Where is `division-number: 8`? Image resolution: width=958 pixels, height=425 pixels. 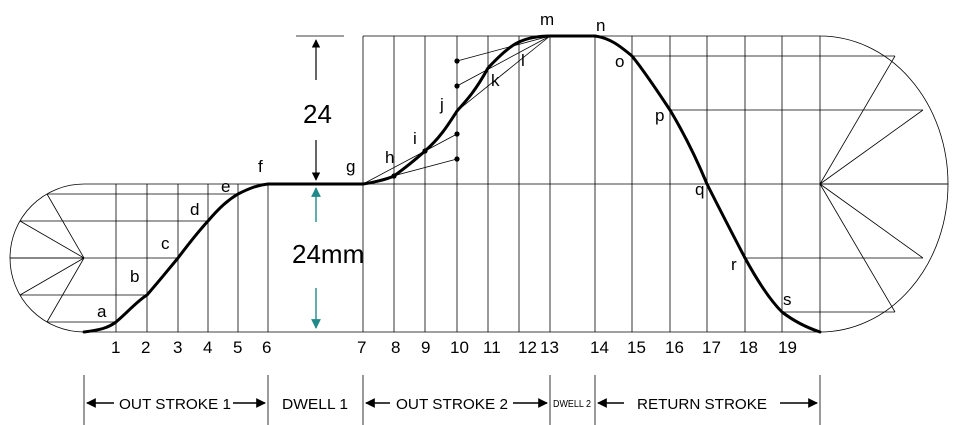
division-number: 8 is located at coordinates (395, 347).